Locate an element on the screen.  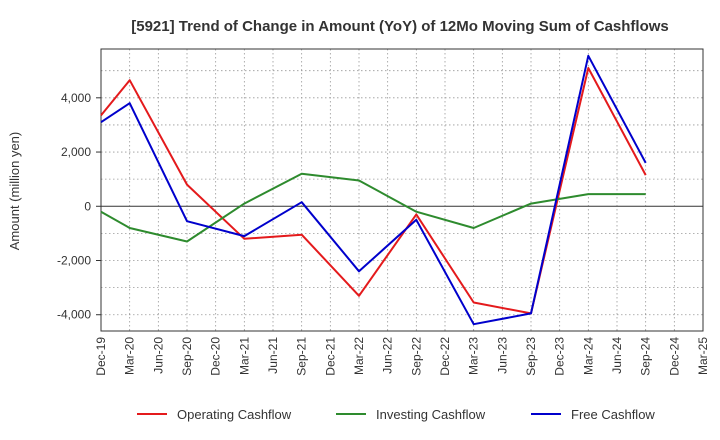
y-tick-labels: -4,000 -2,000 0 2,000 4,000 is located at coordinates (79, 206).